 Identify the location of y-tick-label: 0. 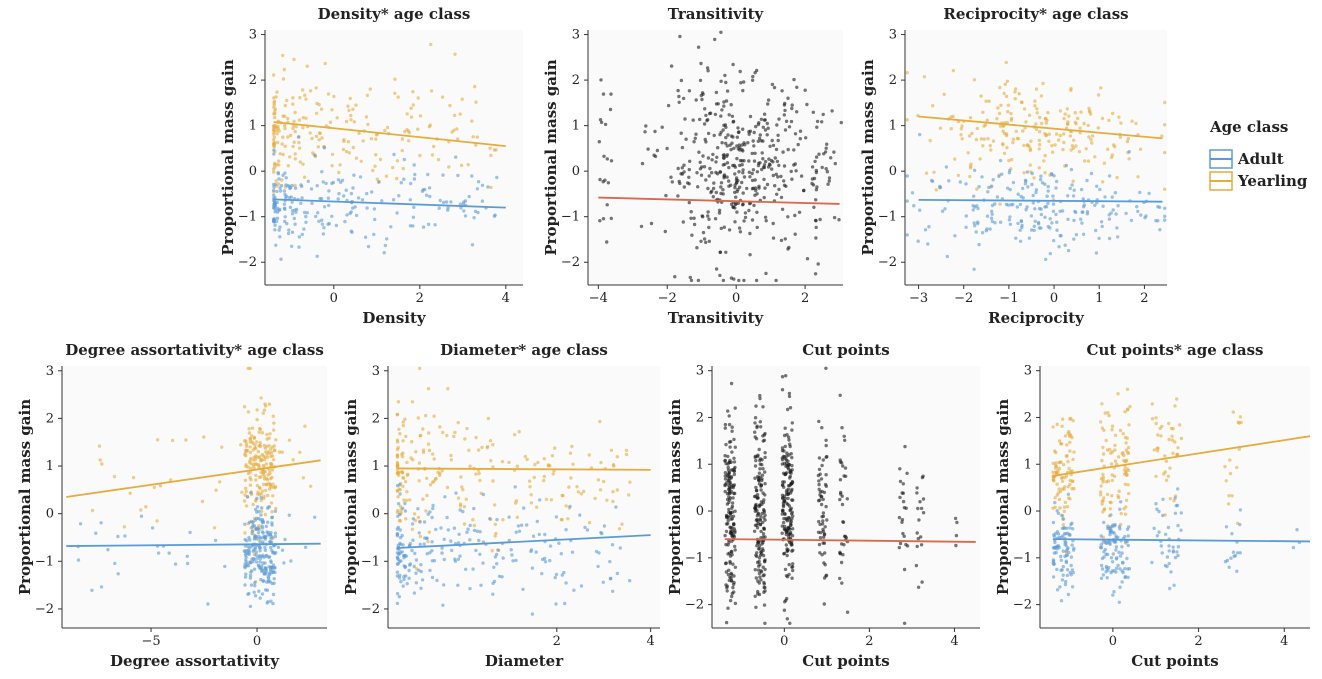
(50, 514).